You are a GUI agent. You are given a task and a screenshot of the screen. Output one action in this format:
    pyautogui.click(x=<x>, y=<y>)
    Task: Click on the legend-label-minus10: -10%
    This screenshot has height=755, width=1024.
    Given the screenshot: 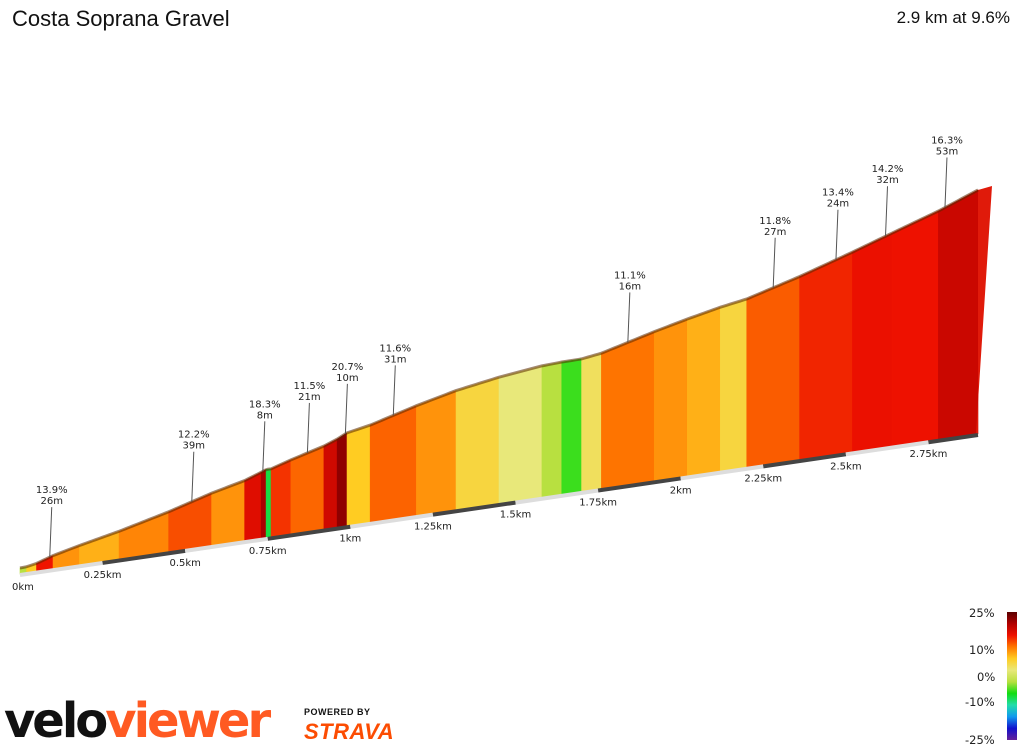 What is the action you would take?
    pyautogui.click(x=980, y=702)
    